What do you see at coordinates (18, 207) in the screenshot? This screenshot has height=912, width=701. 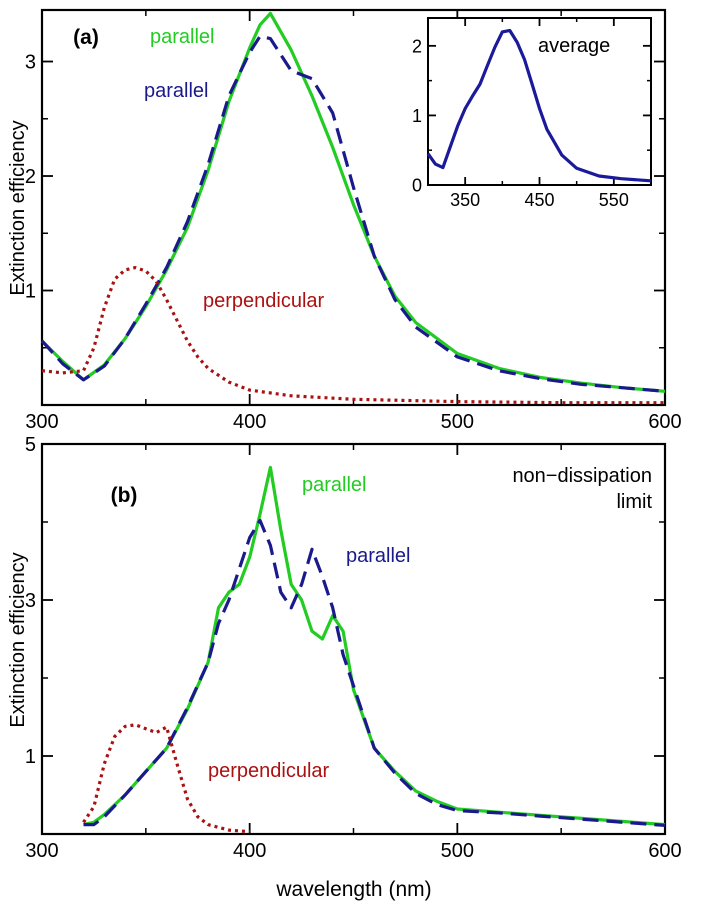 I see `panel-a-ylabel: Extinction efficiency` at bounding box center [18, 207].